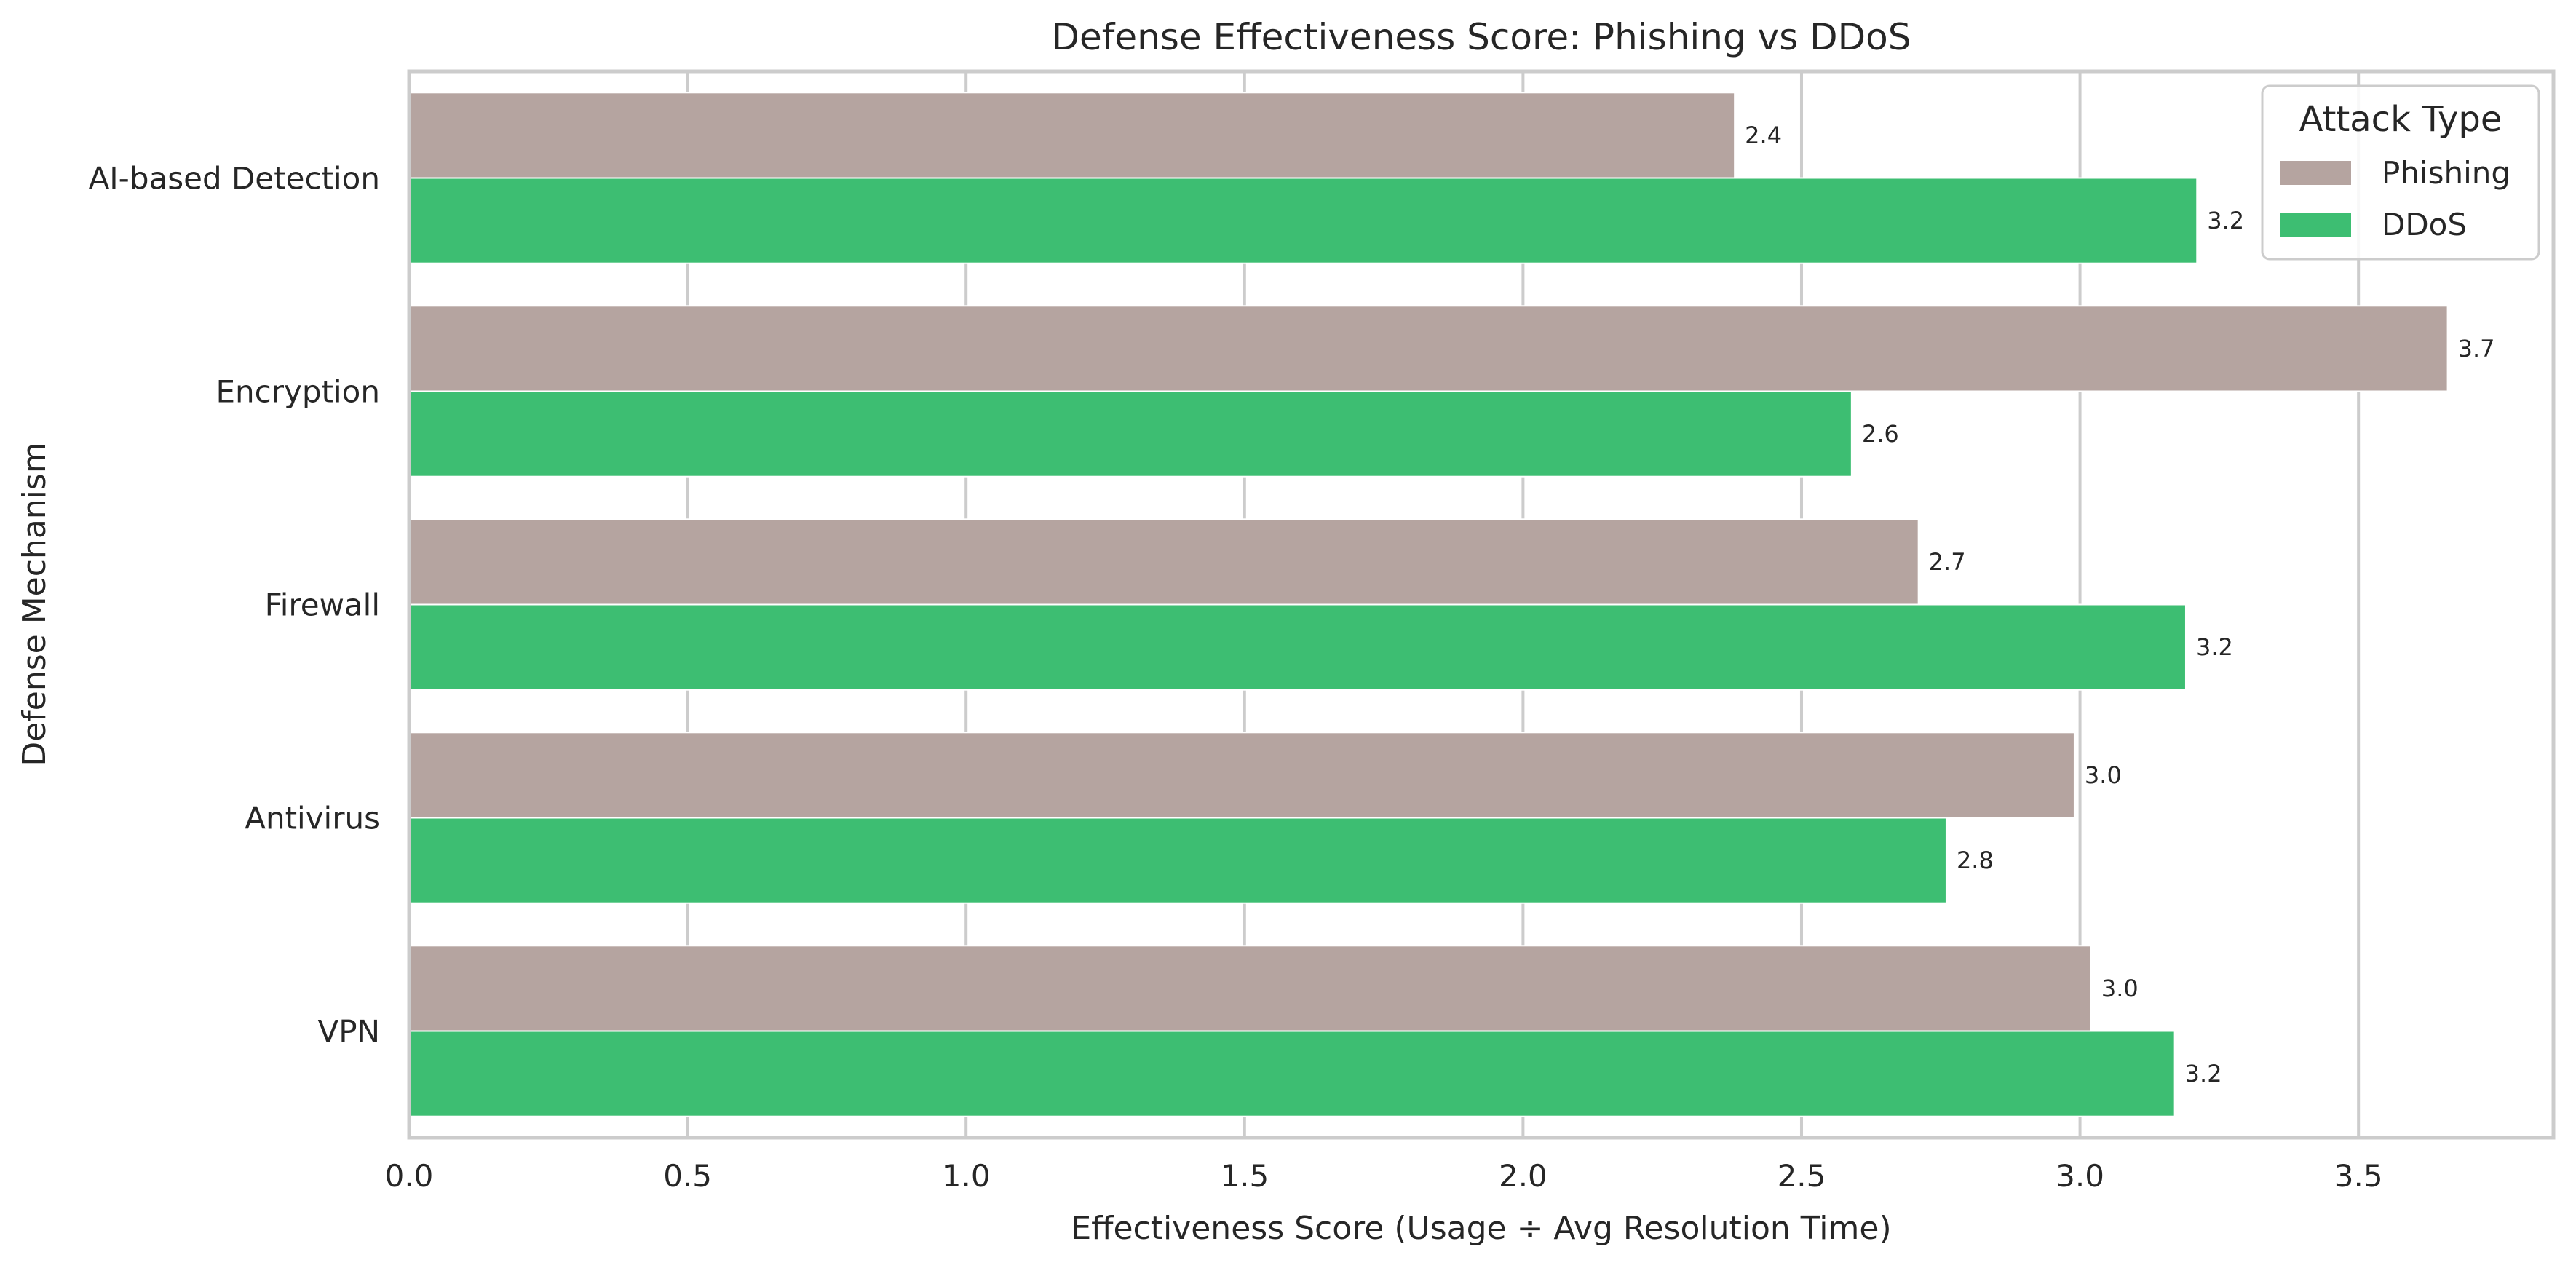  Describe the element at coordinates (1763, 135) in the screenshot. I see `data-label-phishing-ai-based-detection: 2.4` at that location.